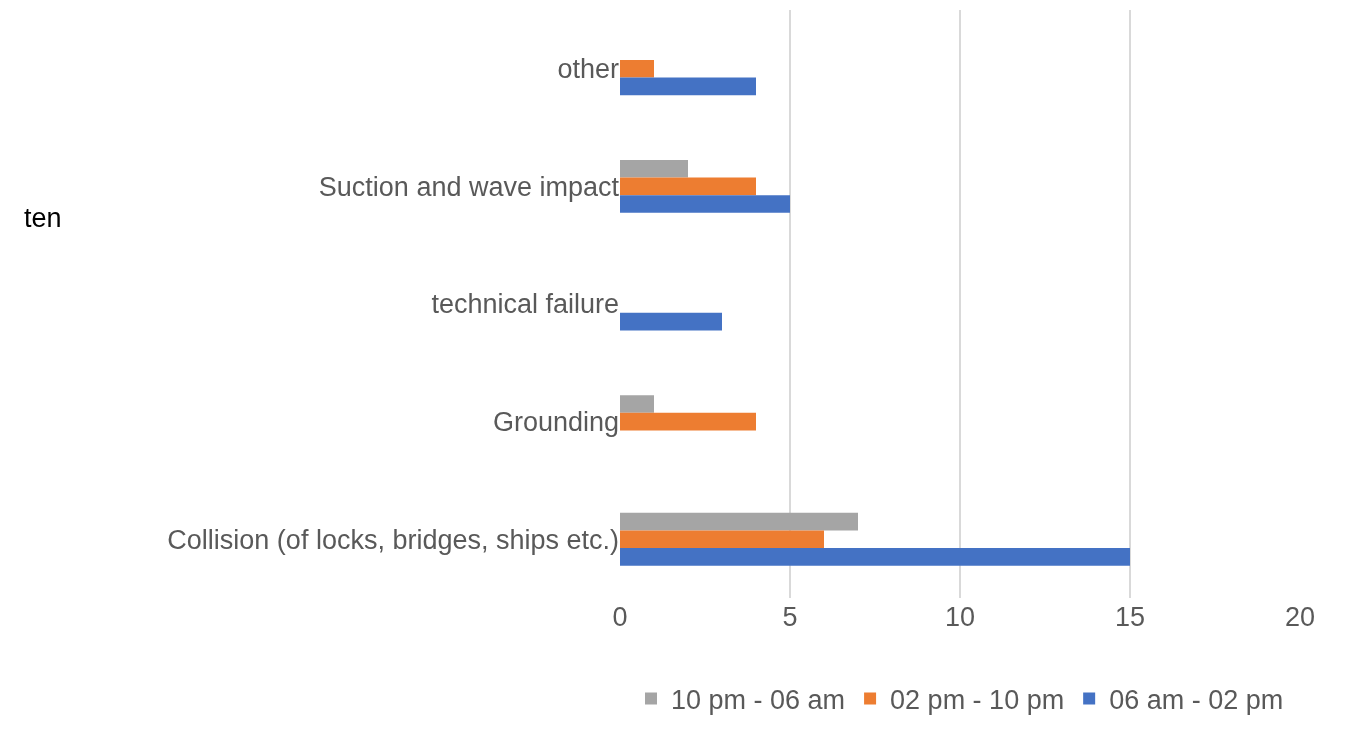 The width and height of the screenshot is (1348, 734). I want to click on y-tick-label: other, so click(588, 69).